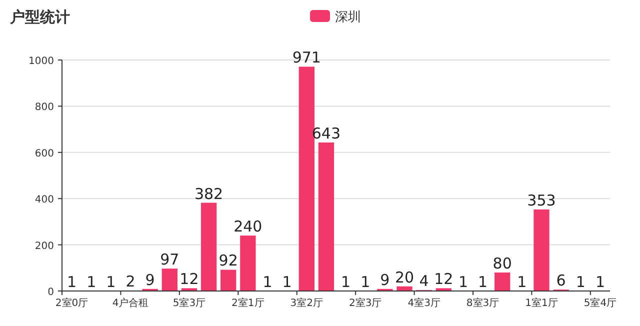 The image size is (640, 326). Describe the element at coordinates (51, 292) in the screenshot. I see `y-tick-label: 0` at that location.